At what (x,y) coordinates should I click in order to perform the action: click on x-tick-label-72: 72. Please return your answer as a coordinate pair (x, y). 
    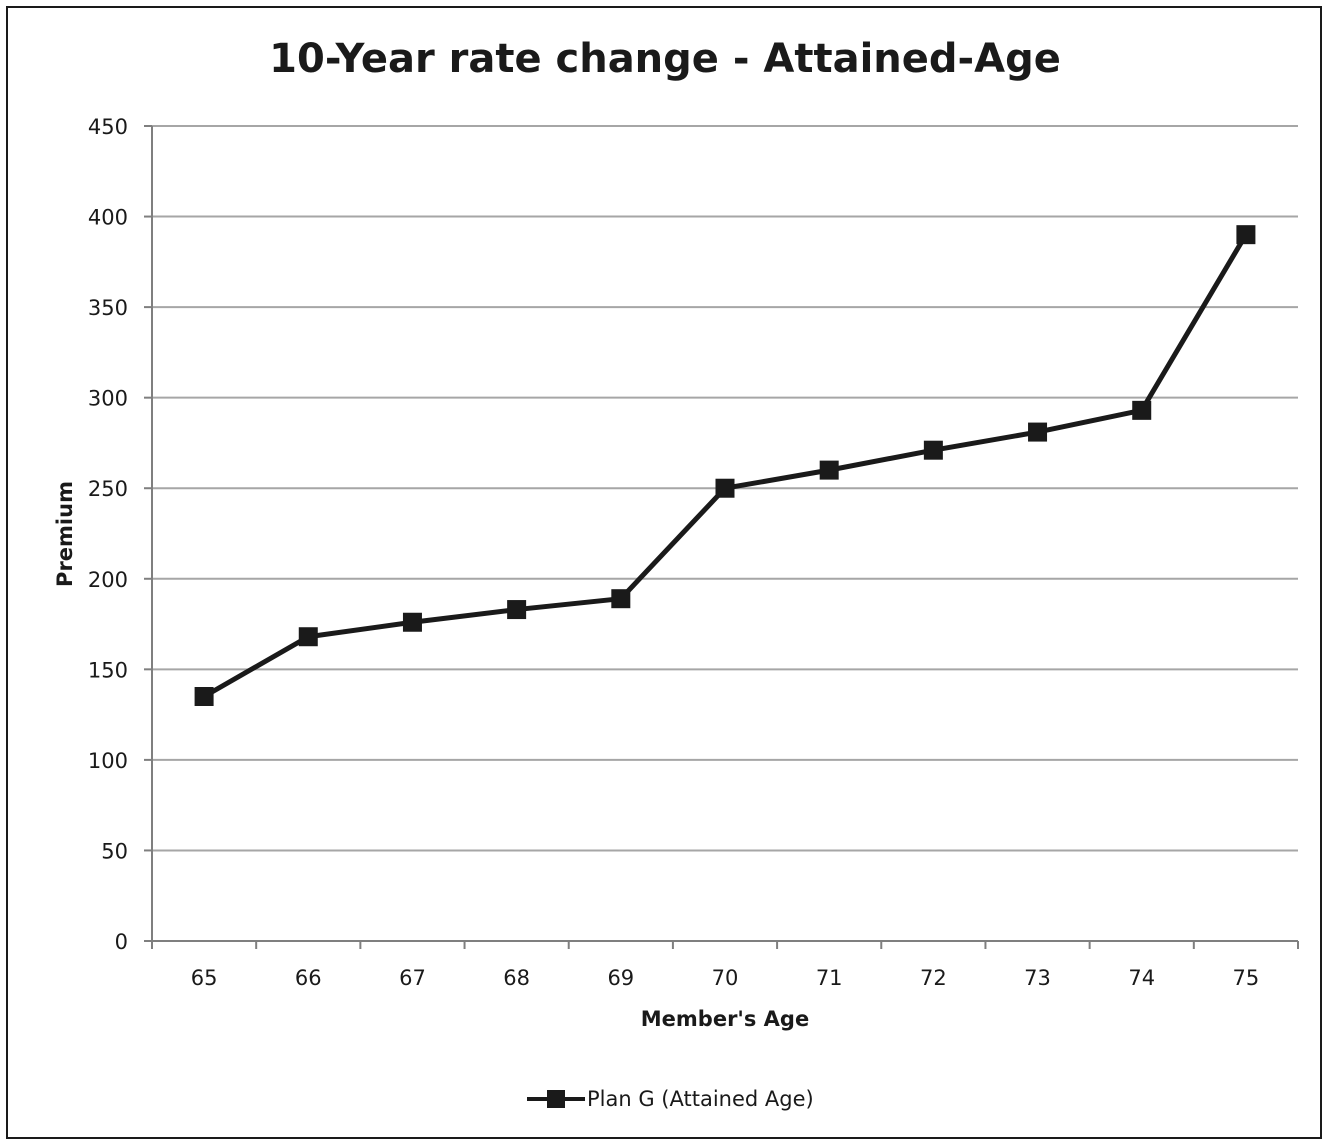
    Looking at the image, I should click on (933, 978).